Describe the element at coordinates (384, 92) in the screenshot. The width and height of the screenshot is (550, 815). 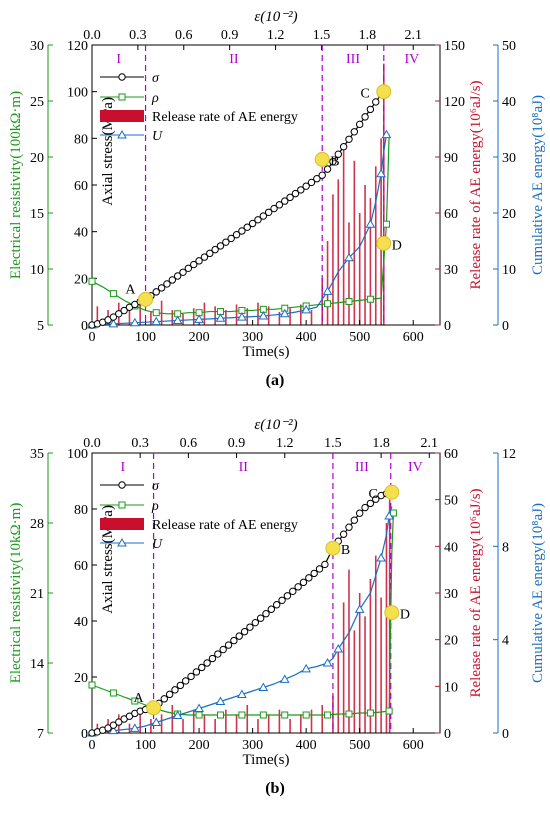
I see `p1-key-point-marker` at that location.